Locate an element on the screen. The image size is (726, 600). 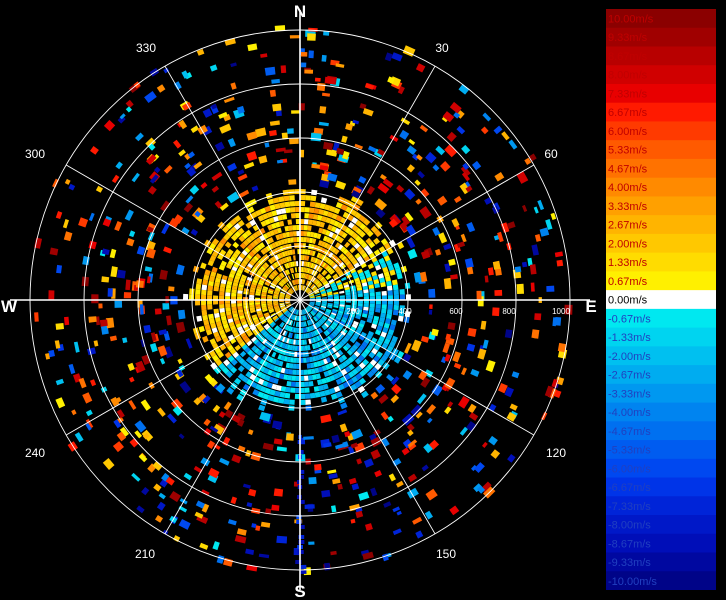
legend-label: -5.33m/s is located at coordinates (629, 451).